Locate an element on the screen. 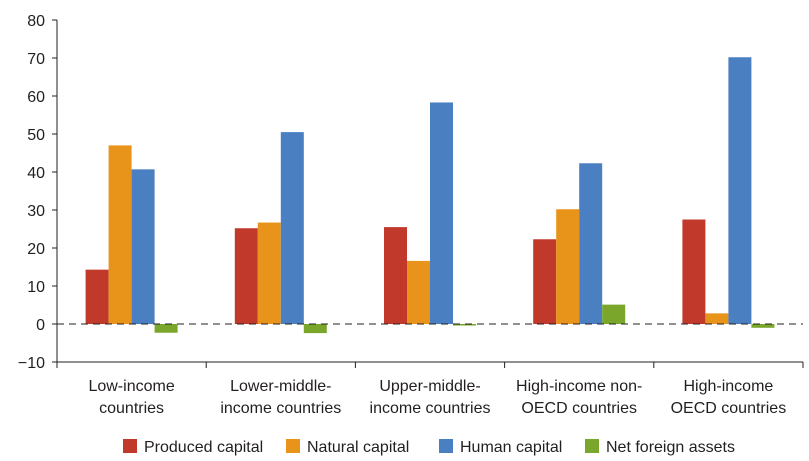 The height and width of the screenshot is (461, 809). y-tick-label: 10 is located at coordinates (36, 287).